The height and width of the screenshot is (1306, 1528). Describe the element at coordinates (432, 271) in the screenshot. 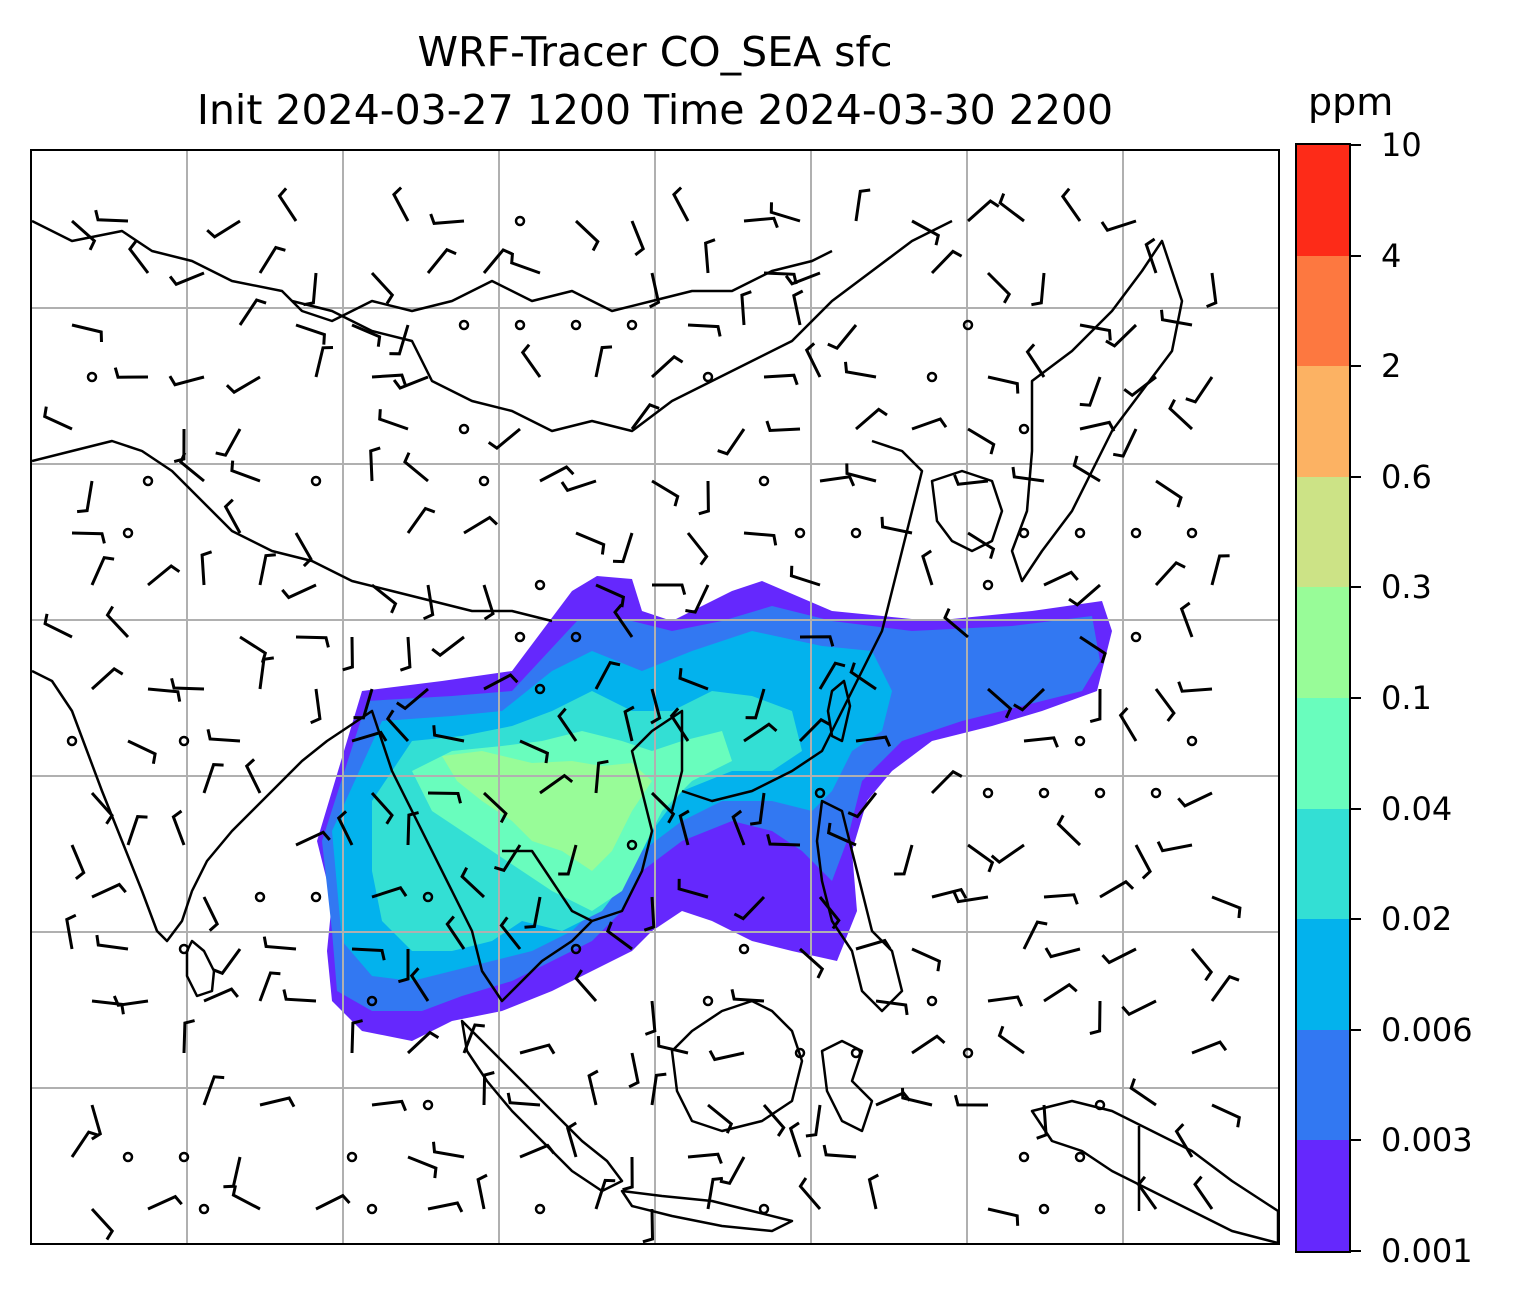

I see `russia-border` at that location.